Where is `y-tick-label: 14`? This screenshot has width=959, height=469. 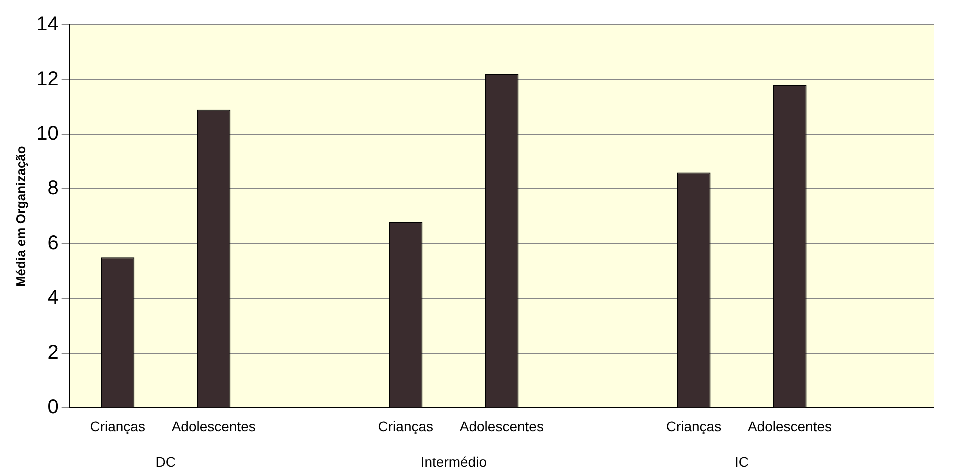
y-tick-label: 14 is located at coordinates (47, 25).